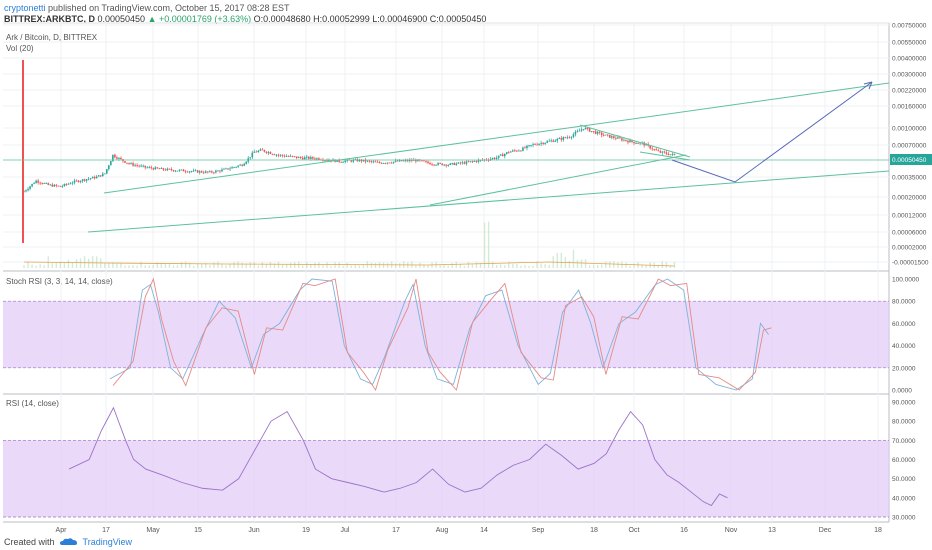 This screenshot has height=550, width=932. What do you see at coordinates (396, 530) in the screenshot?
I see `x-tick-label: 17` at bounding box center [396, 530].